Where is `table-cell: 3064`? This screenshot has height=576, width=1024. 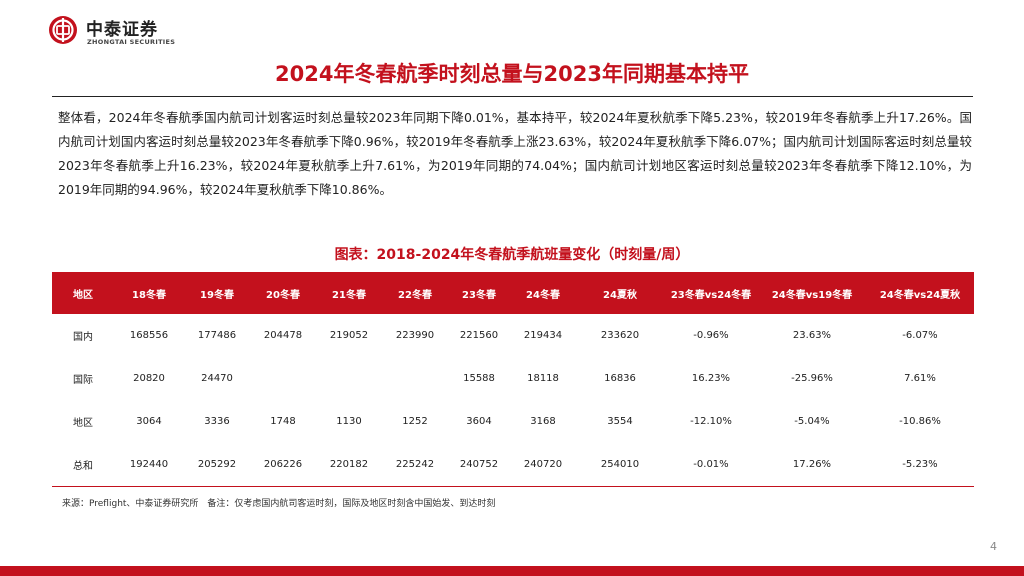
table-cell: 3064 is located at coordinates (149, 421).